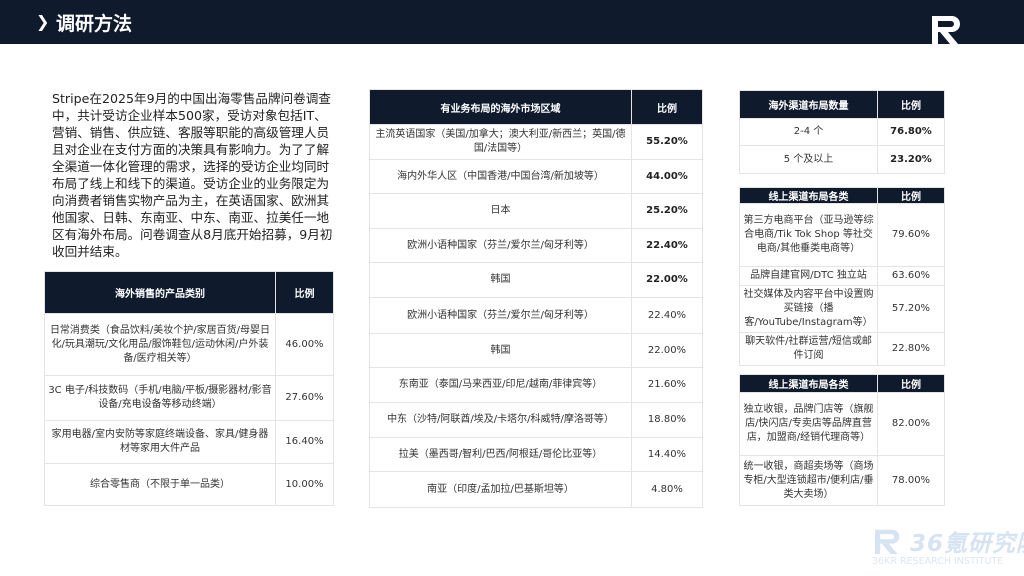  I want to click on label-cell: 主流英语国家（美国/加拿大；澳大利亚/新西兰；英国/德国/法国等）, so click(500, 142).